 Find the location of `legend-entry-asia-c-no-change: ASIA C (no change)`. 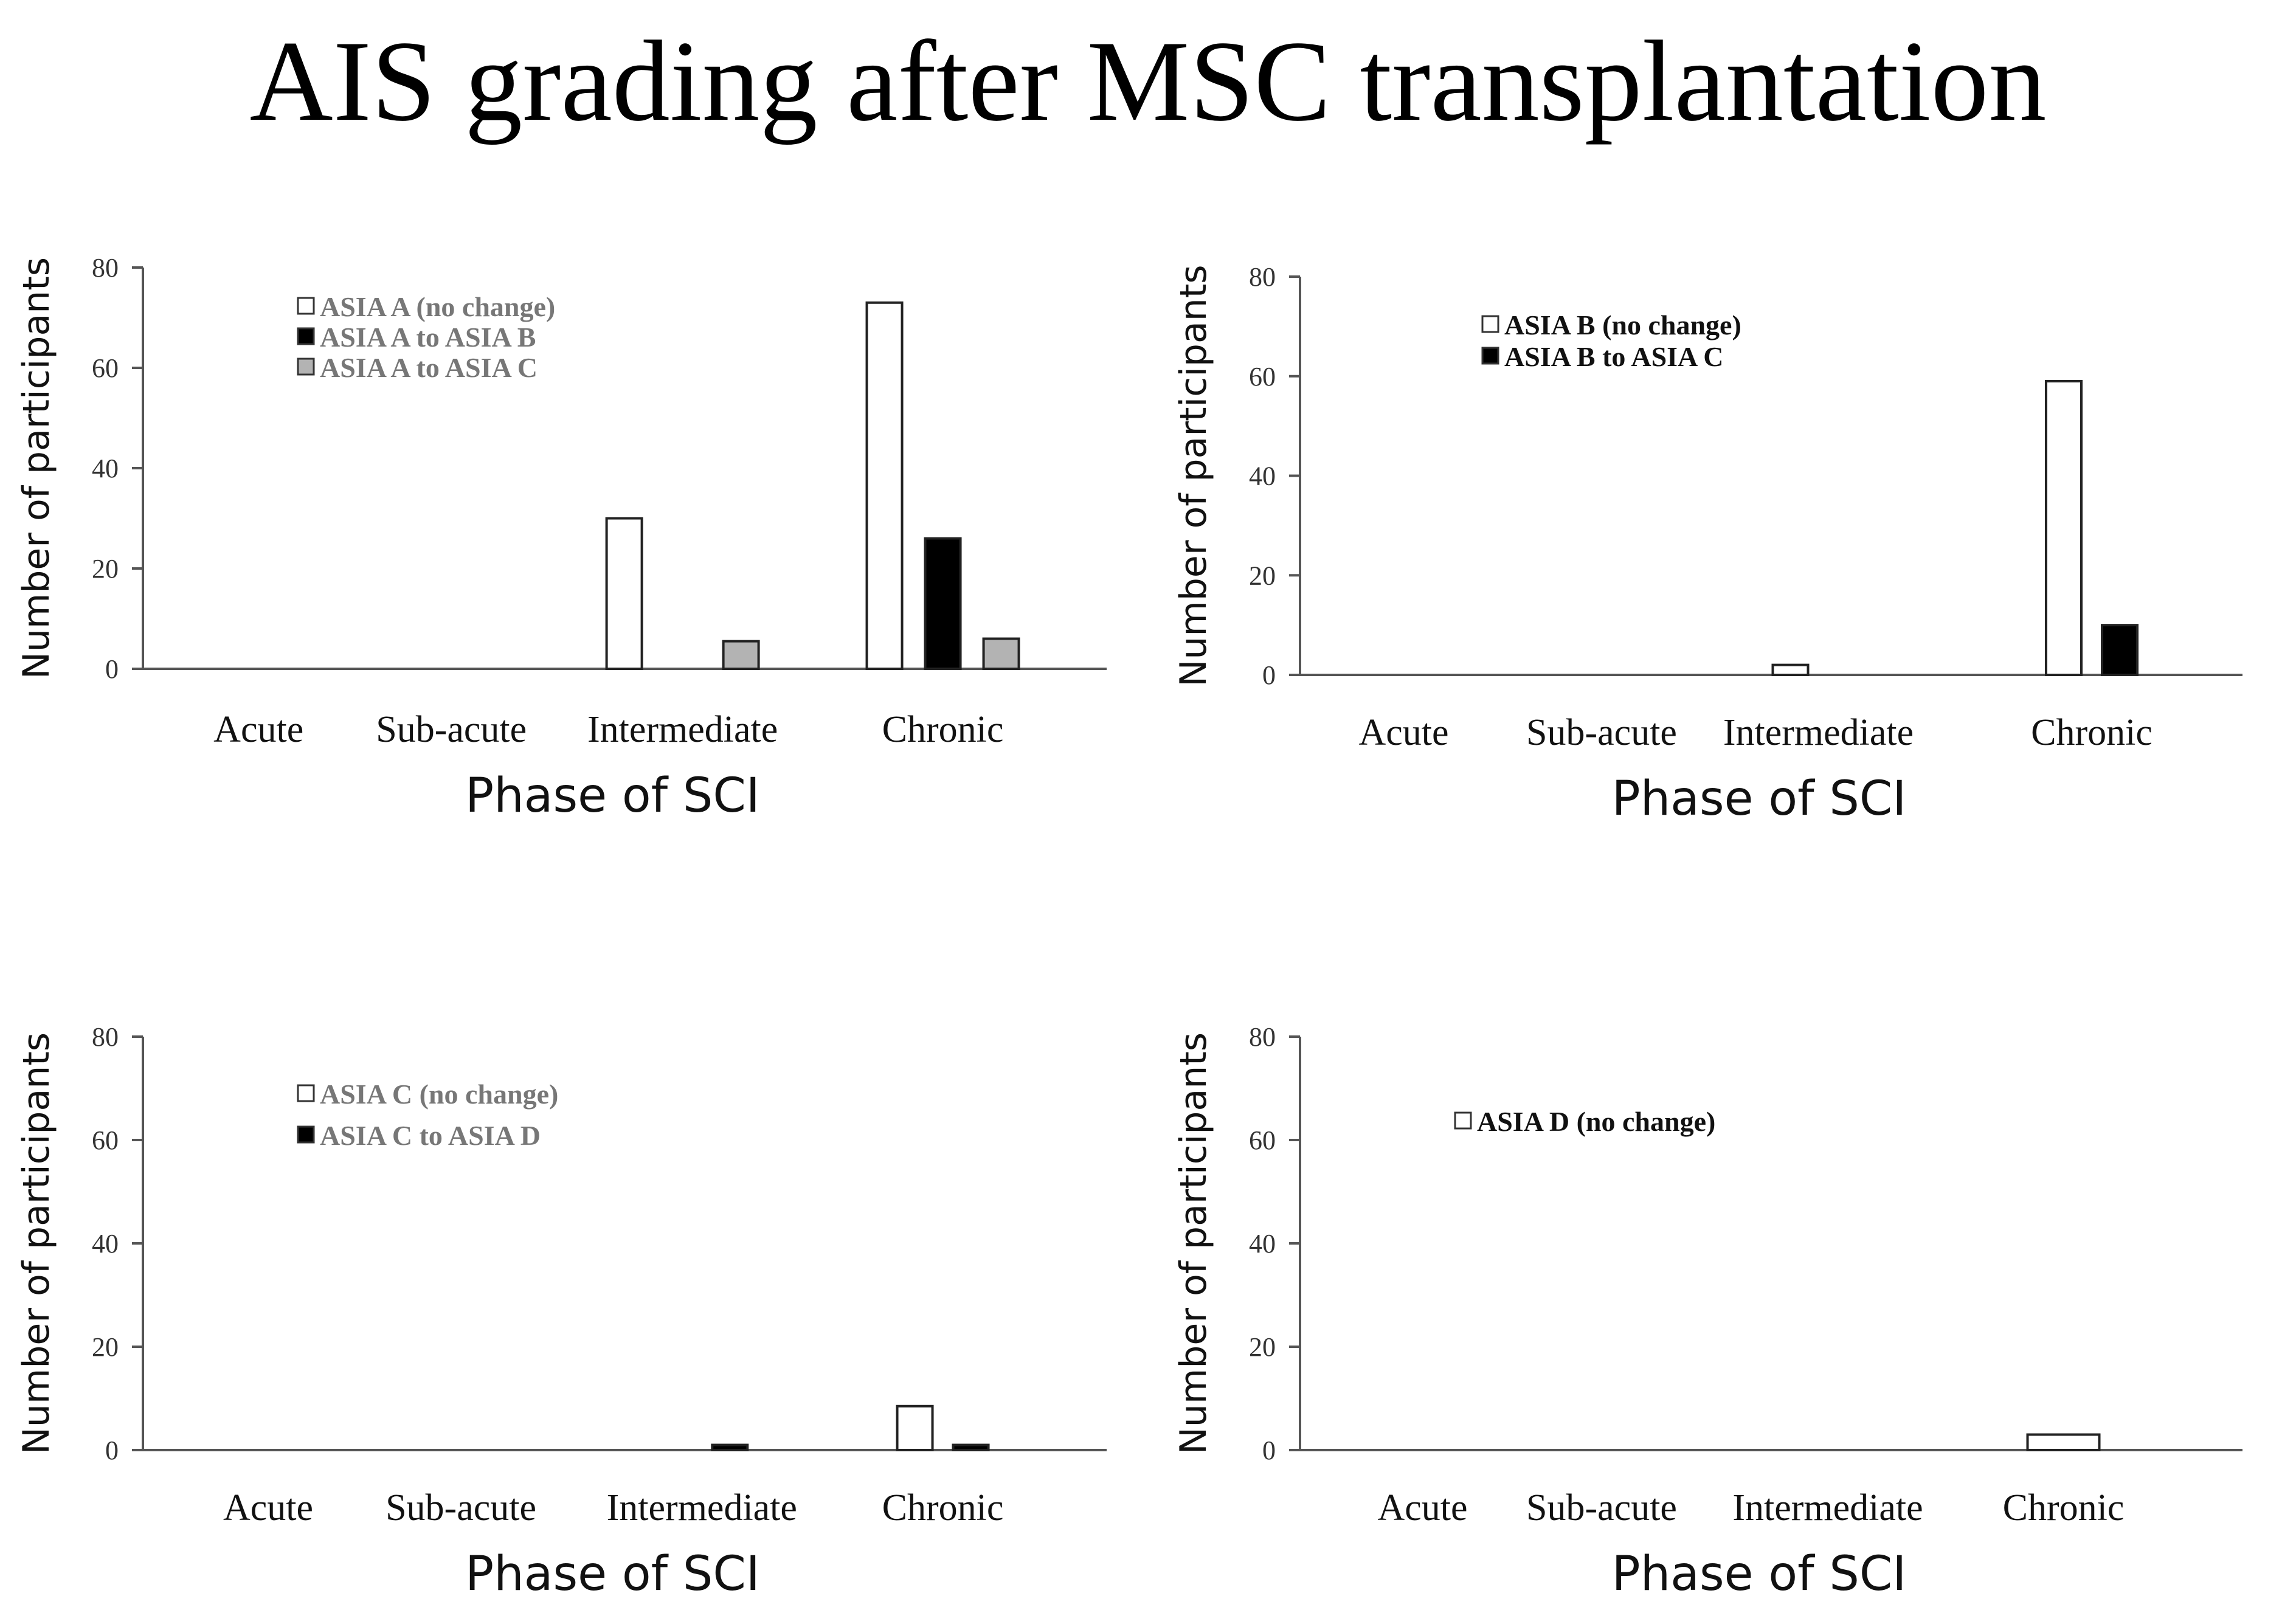

legend-entry-asia-c-no-change: ASIA C (no change) is located at coordinates (439, 1094).